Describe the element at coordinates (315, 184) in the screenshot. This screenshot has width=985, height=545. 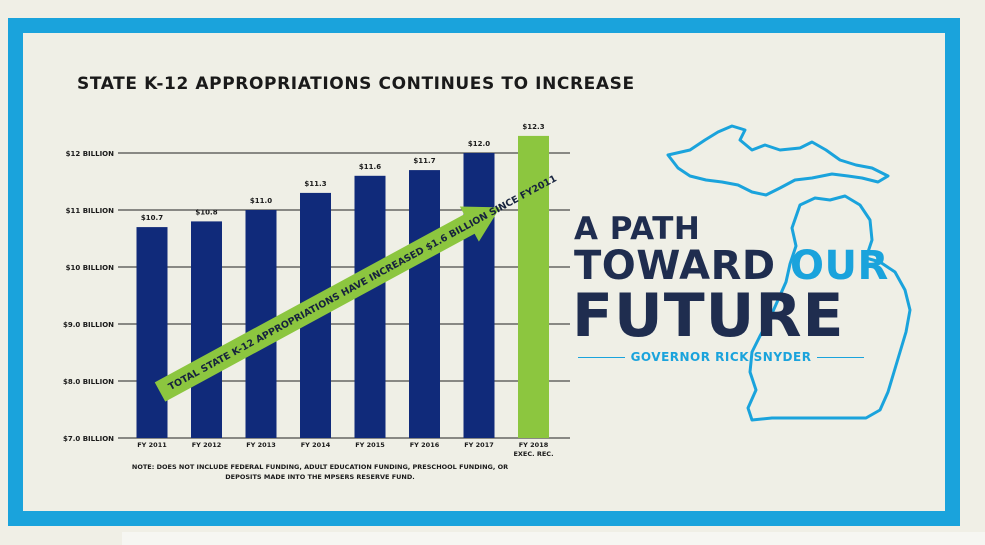
I see `data-label: $11.3` at that location.